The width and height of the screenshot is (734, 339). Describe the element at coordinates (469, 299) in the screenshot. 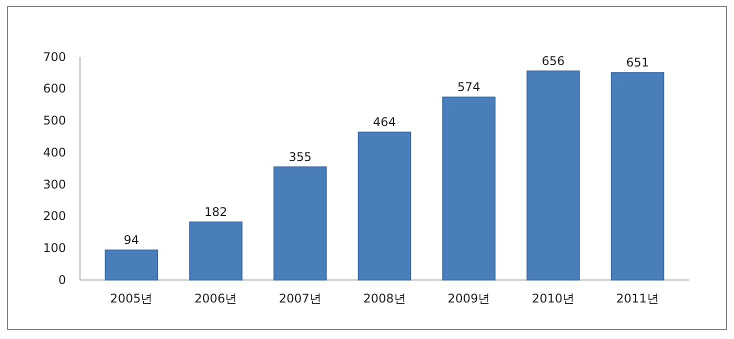

I see `x-tick-label: 2009년` at that location.